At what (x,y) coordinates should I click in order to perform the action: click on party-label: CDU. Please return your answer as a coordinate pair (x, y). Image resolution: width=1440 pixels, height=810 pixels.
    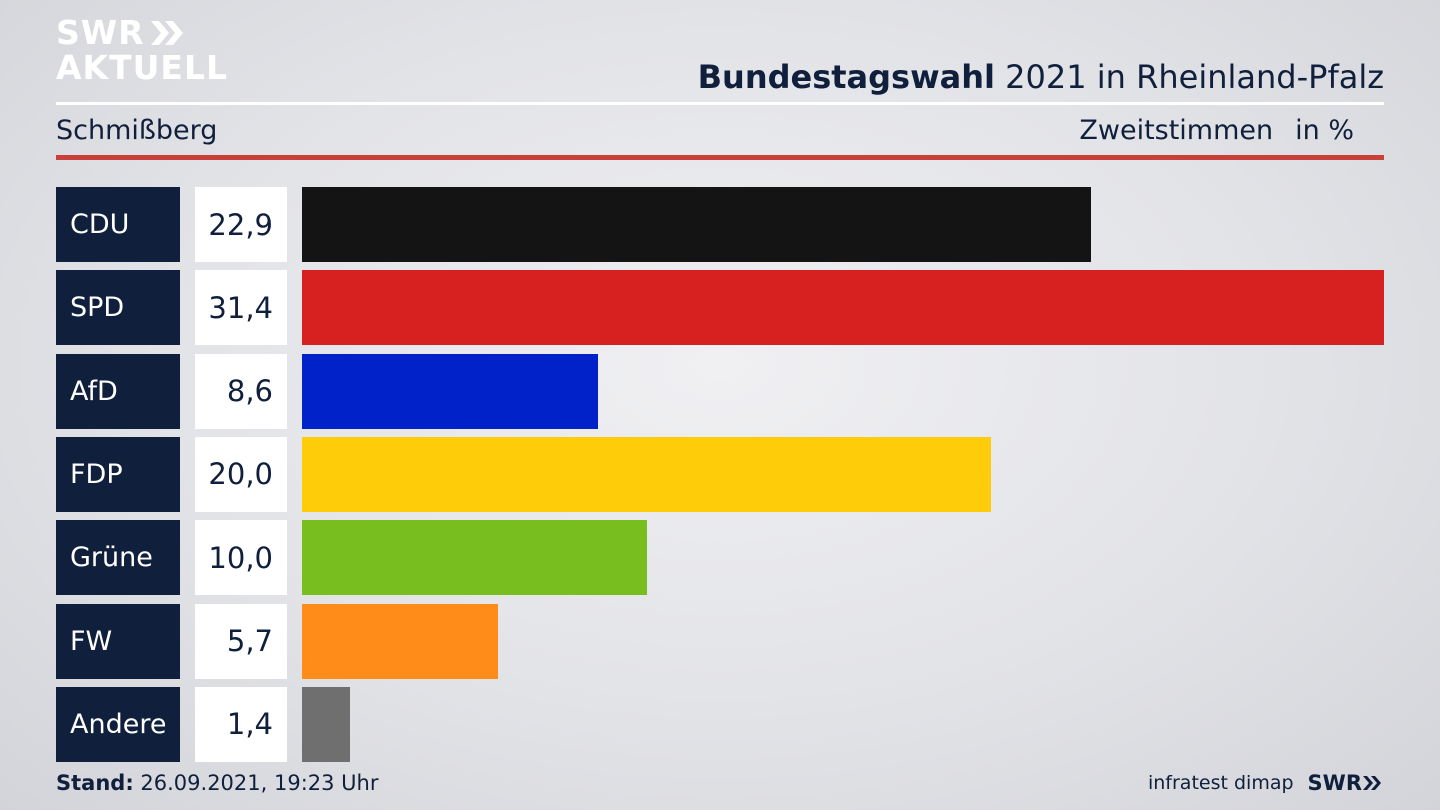
    Looking at the image, I should click on (118, 224).